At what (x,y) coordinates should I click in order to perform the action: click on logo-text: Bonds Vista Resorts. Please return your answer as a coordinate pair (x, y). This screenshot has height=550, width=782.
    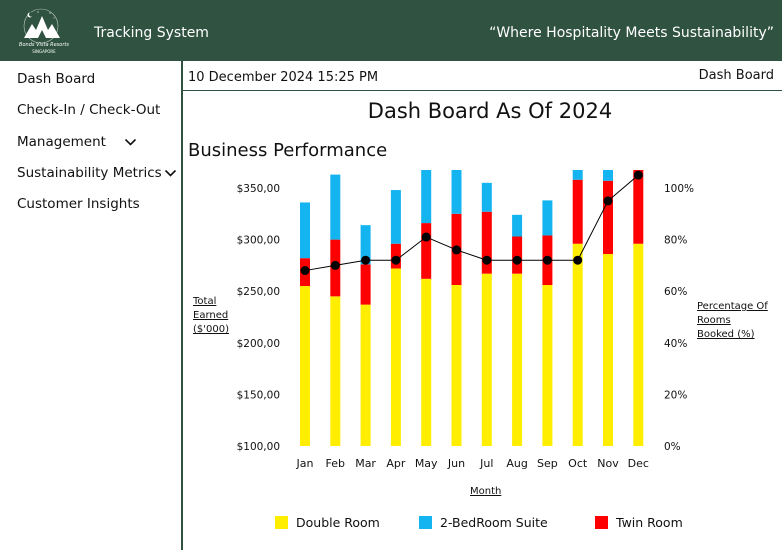
    Looking at the image, I should click on (44, 45).